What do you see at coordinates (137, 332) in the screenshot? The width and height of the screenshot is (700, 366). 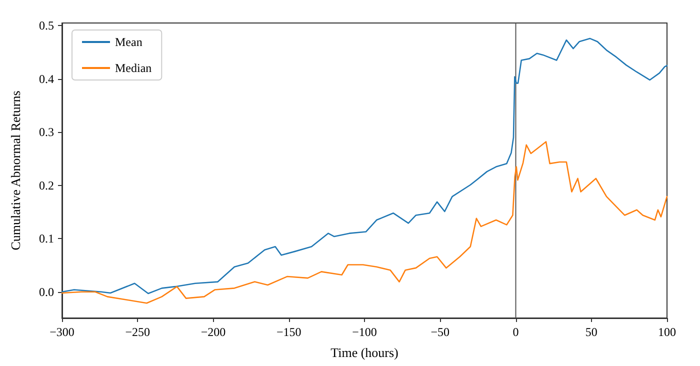 I see `x-tick-label: −250` at bounding box center [137, 332].